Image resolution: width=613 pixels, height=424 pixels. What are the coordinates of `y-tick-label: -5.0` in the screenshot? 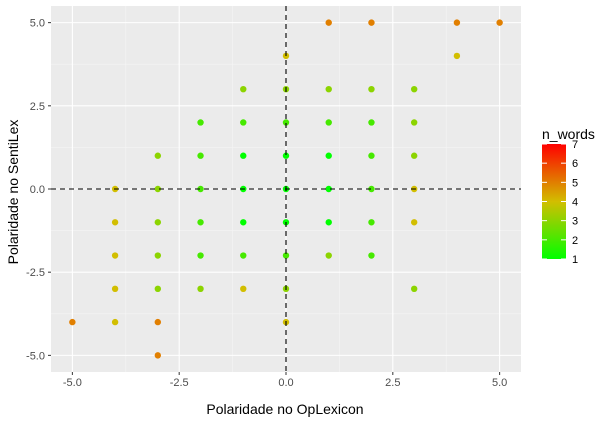 It's located at (35, 356).